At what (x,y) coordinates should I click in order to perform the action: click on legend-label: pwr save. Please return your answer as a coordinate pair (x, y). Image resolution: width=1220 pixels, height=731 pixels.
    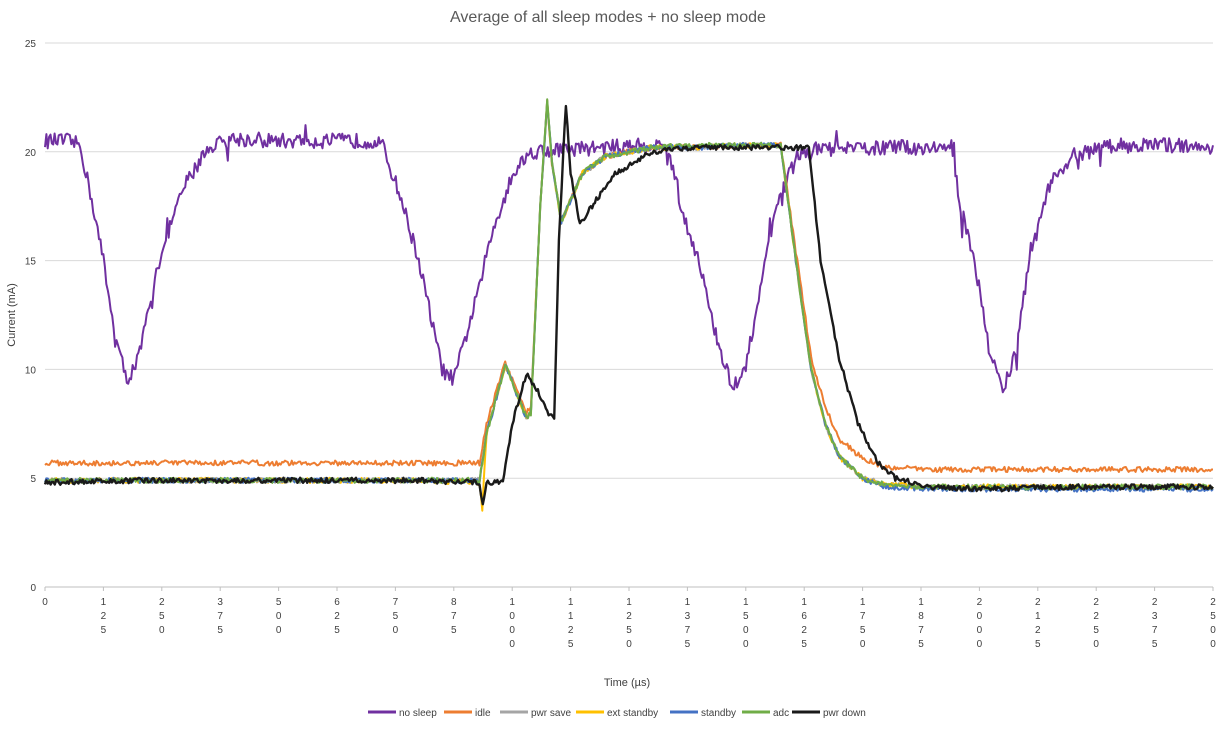
    Looking at the image, I should click on (551, 713).